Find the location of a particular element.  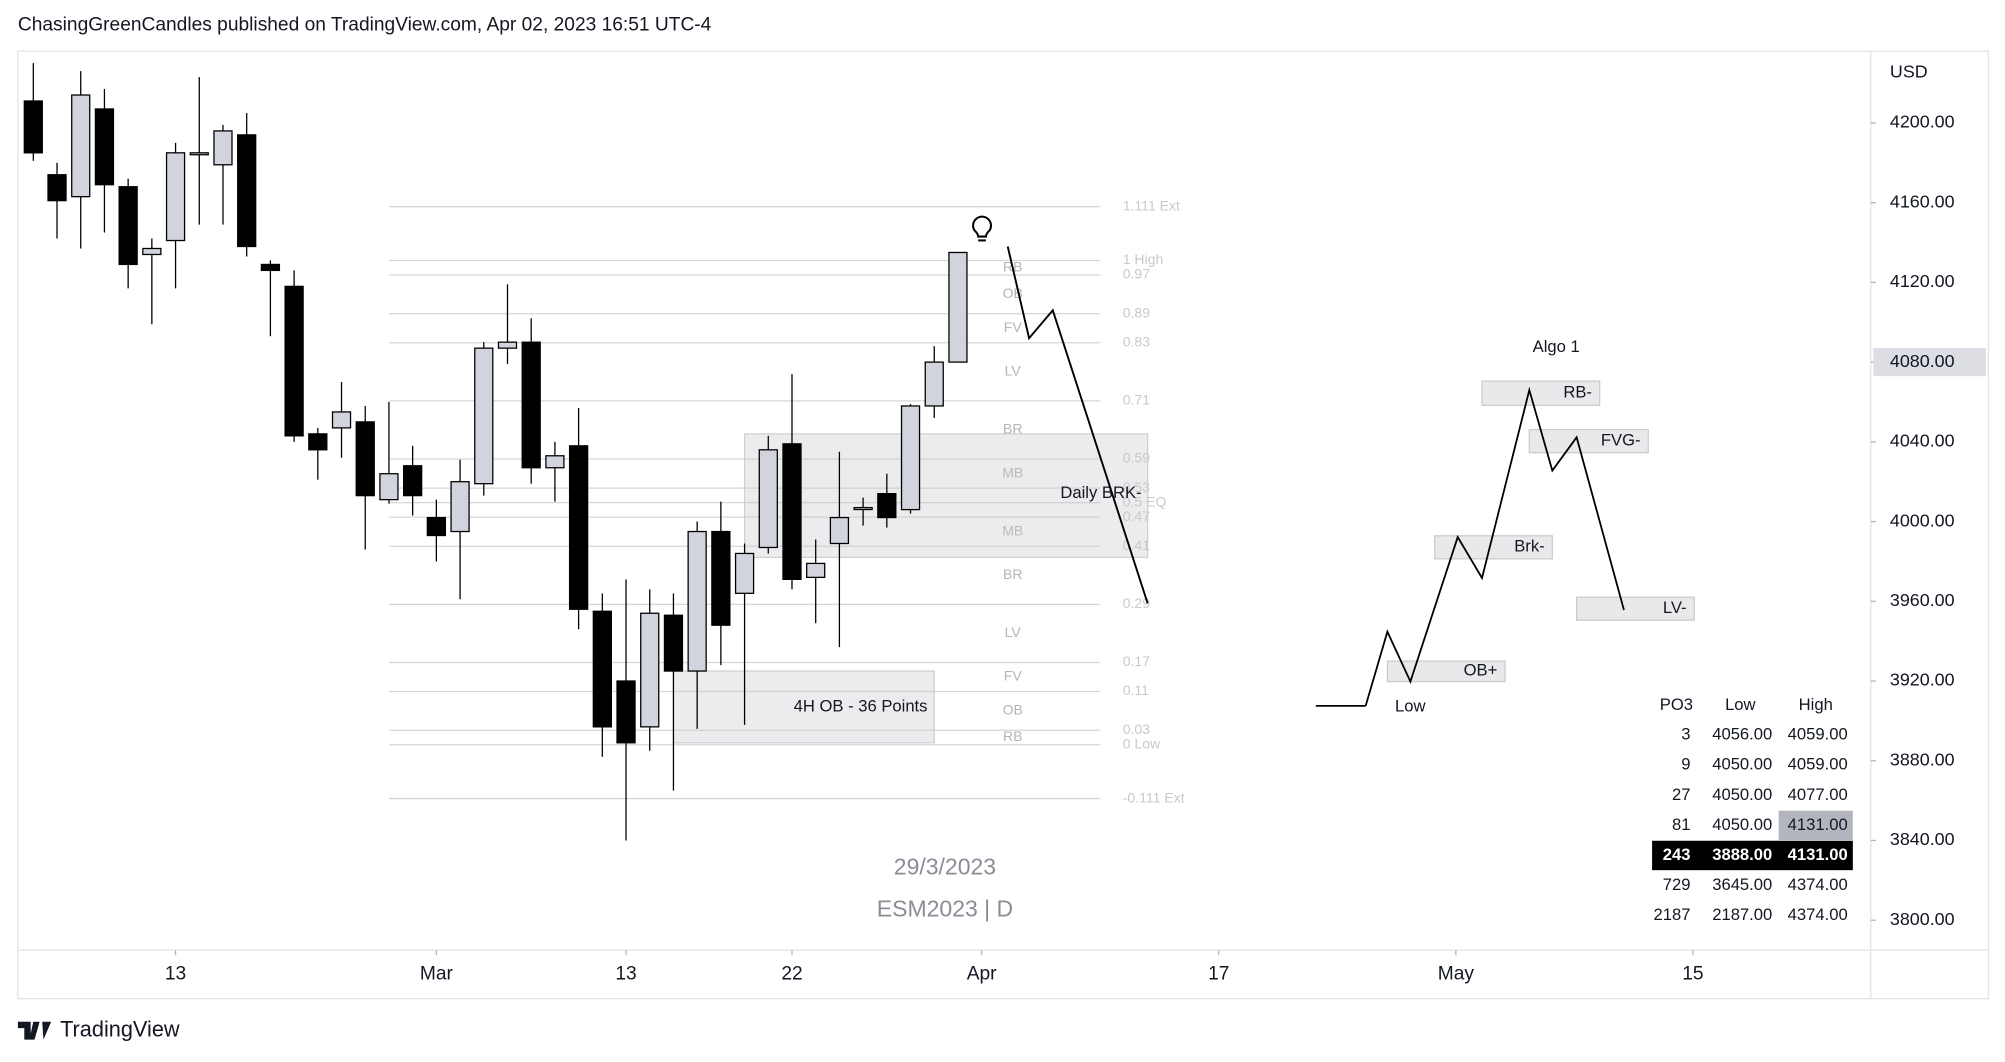

projection-line is located at coordinates (1077, 425).